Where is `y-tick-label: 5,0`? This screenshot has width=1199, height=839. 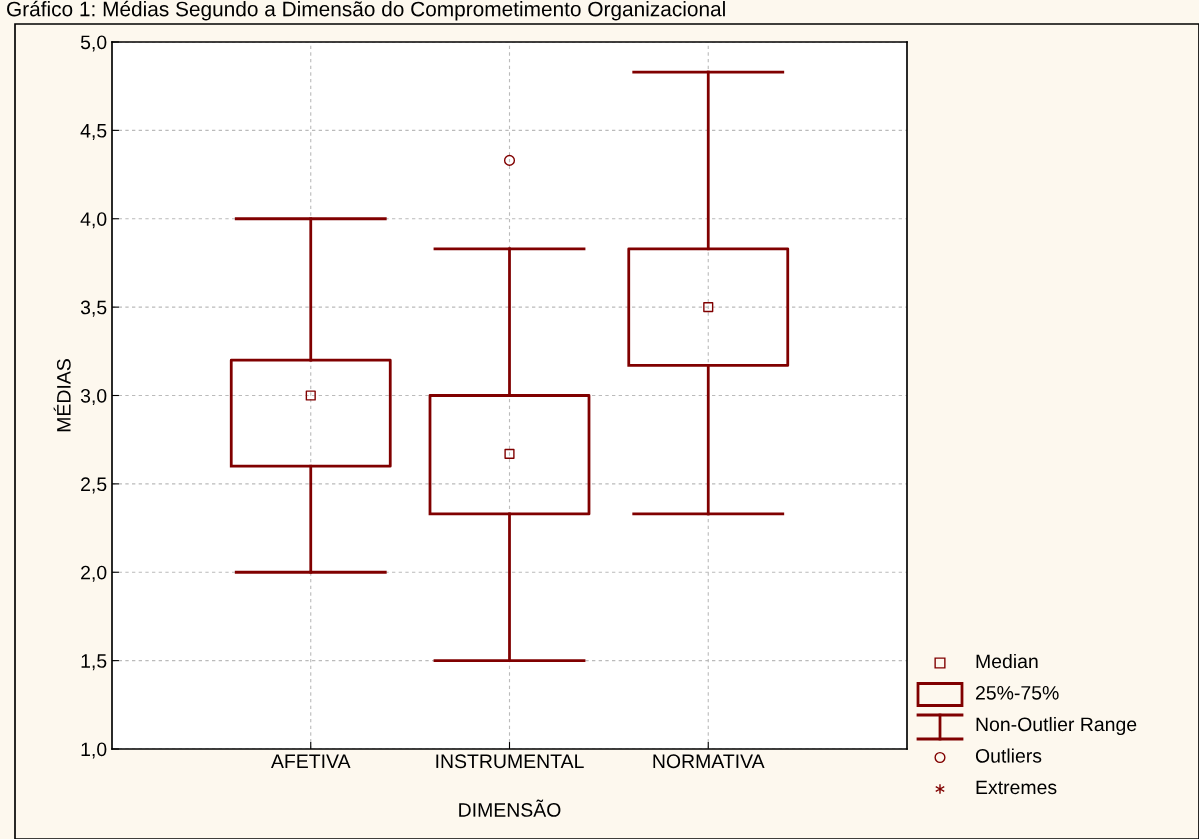
y-tick-label: 5,0 is located at coordinates (93, 43).